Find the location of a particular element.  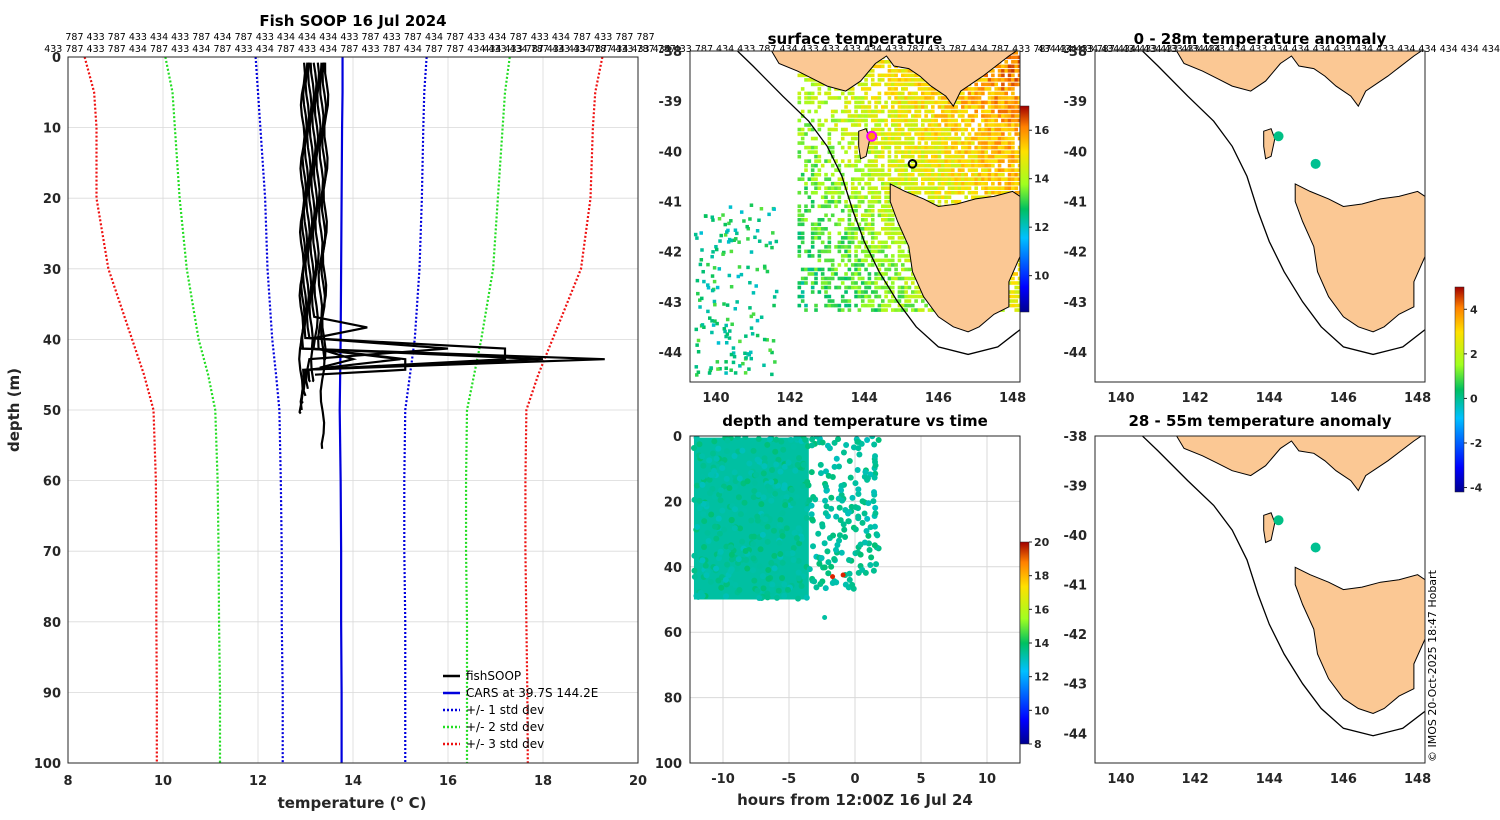

sst-colorbar-tick-label: 16 is located at coordinates (1042, 130).